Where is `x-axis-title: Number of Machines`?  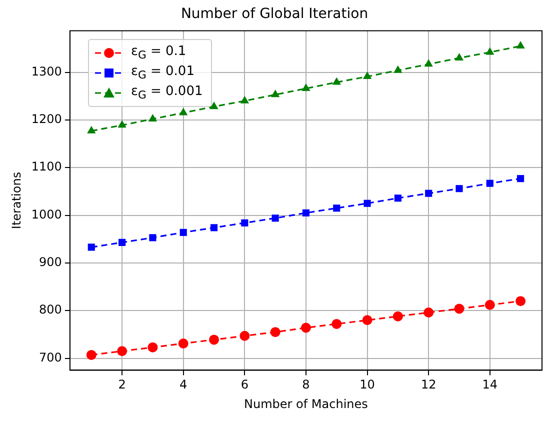 x-axis-title: Number of Machines is located at coordinates (306, 403).